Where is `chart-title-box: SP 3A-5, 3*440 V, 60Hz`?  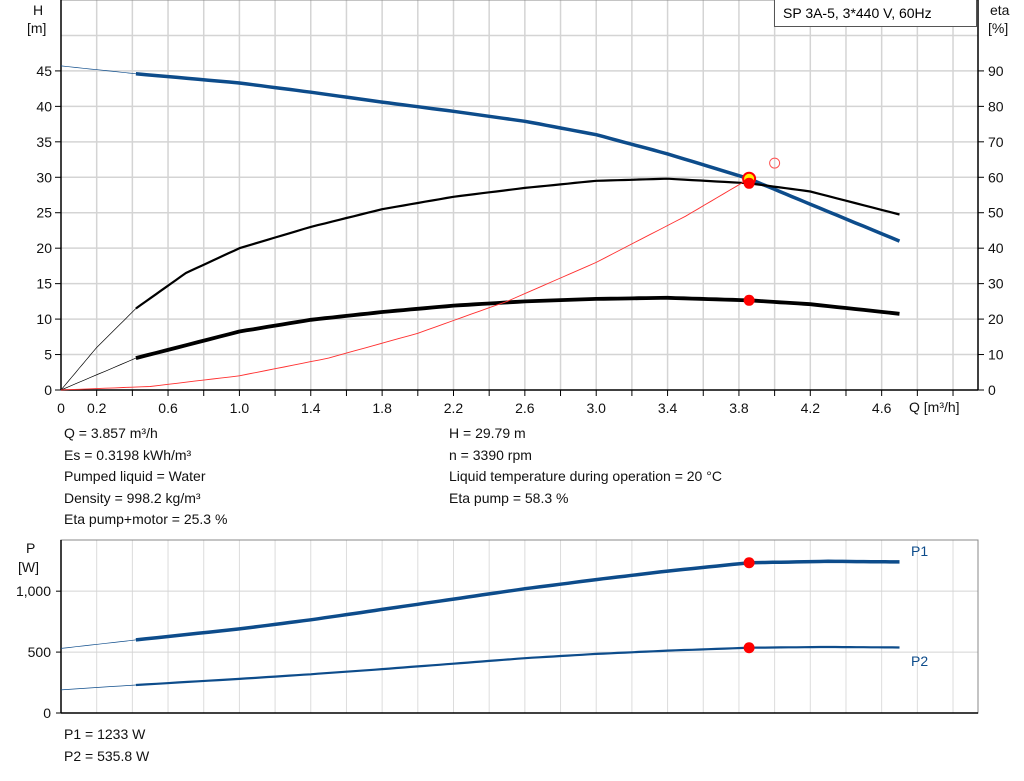 chart-title-box: SP 3A-5, 3*440 V, 60Hz is located at coordinates (875, 13).